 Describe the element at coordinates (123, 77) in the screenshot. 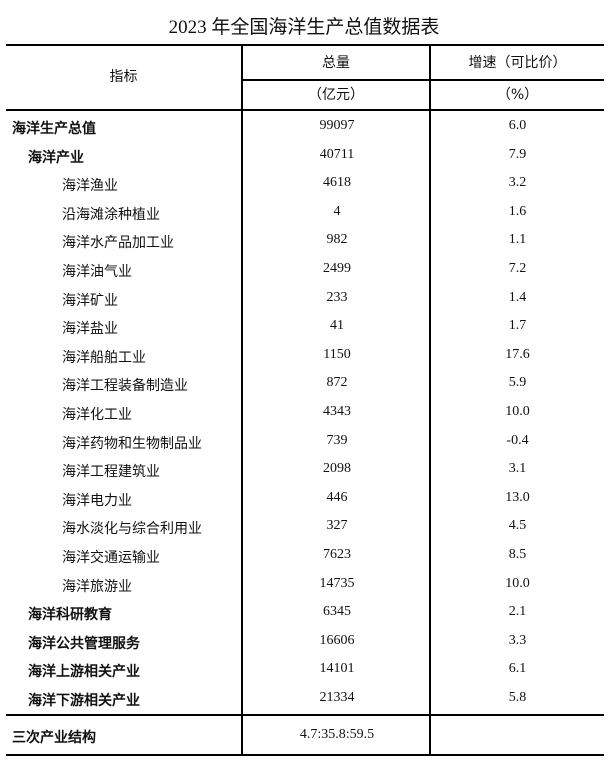

I see `header-indicator: 指标` at that location.